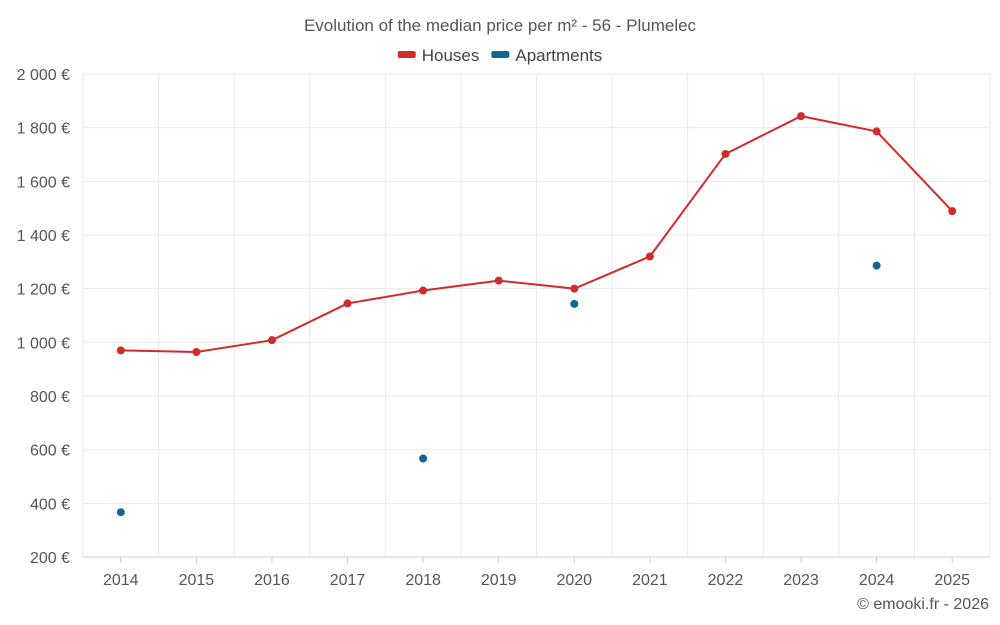  What do you see at coordinates (50, 397) in the screenshot?
I see `y-tick-label: 800 €` at bounding box center [50, 397].